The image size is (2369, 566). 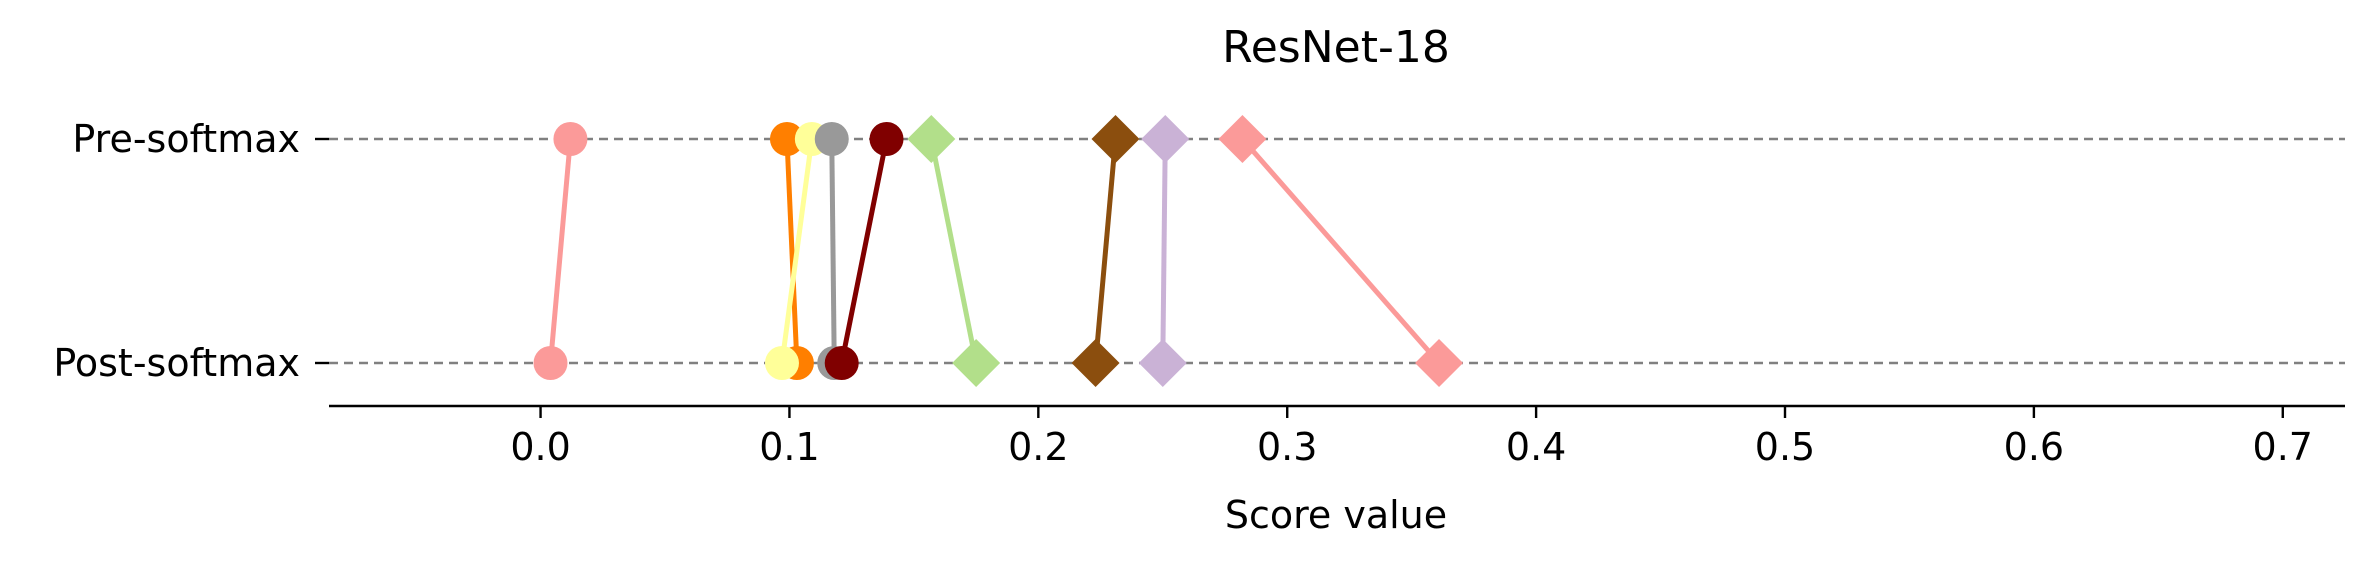 I want to click on x-tick-label: 0.3, so click(x=1287, y=447).